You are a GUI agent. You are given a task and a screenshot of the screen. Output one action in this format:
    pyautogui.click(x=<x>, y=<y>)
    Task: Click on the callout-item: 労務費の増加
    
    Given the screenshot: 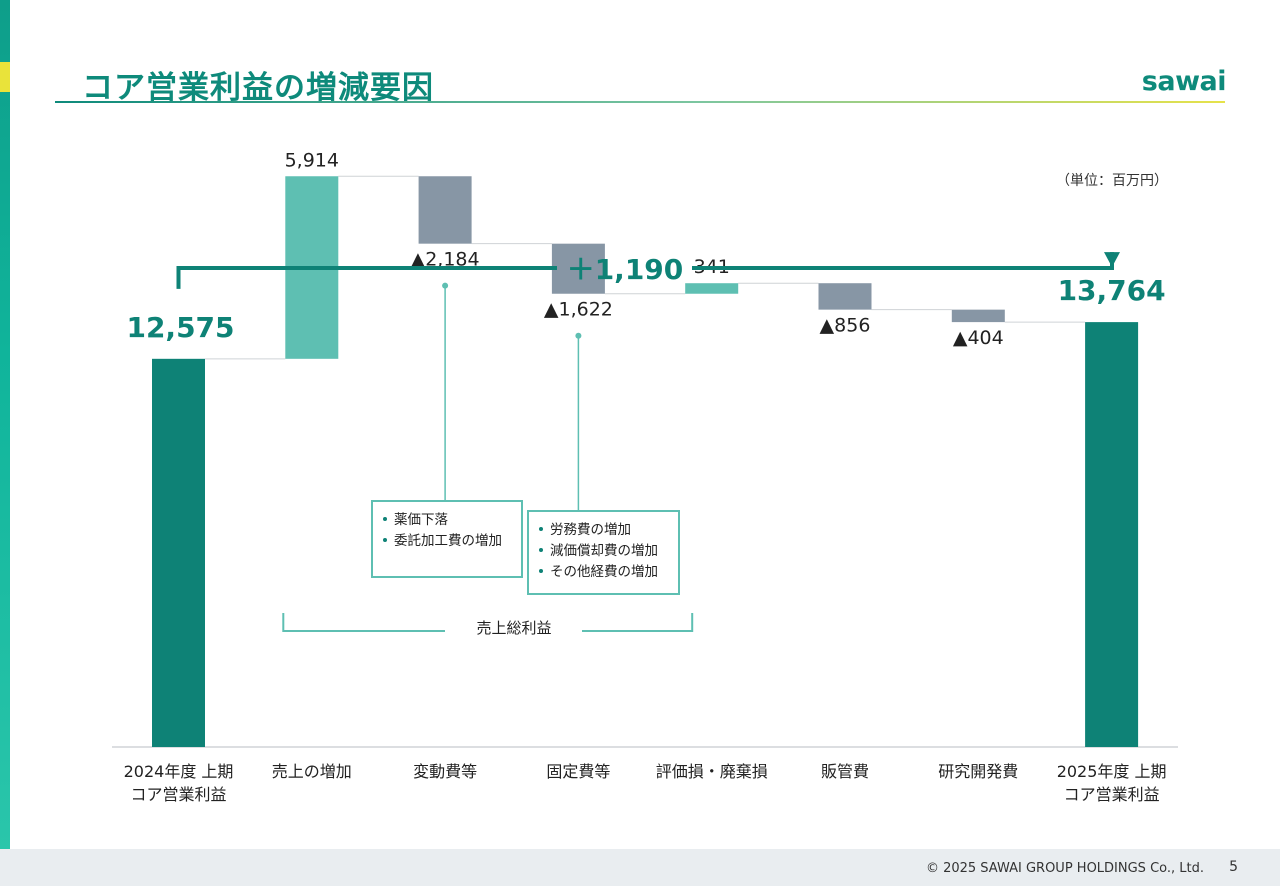 What is the action you would take?
    pyautogui.click(x=590, y=530)
    